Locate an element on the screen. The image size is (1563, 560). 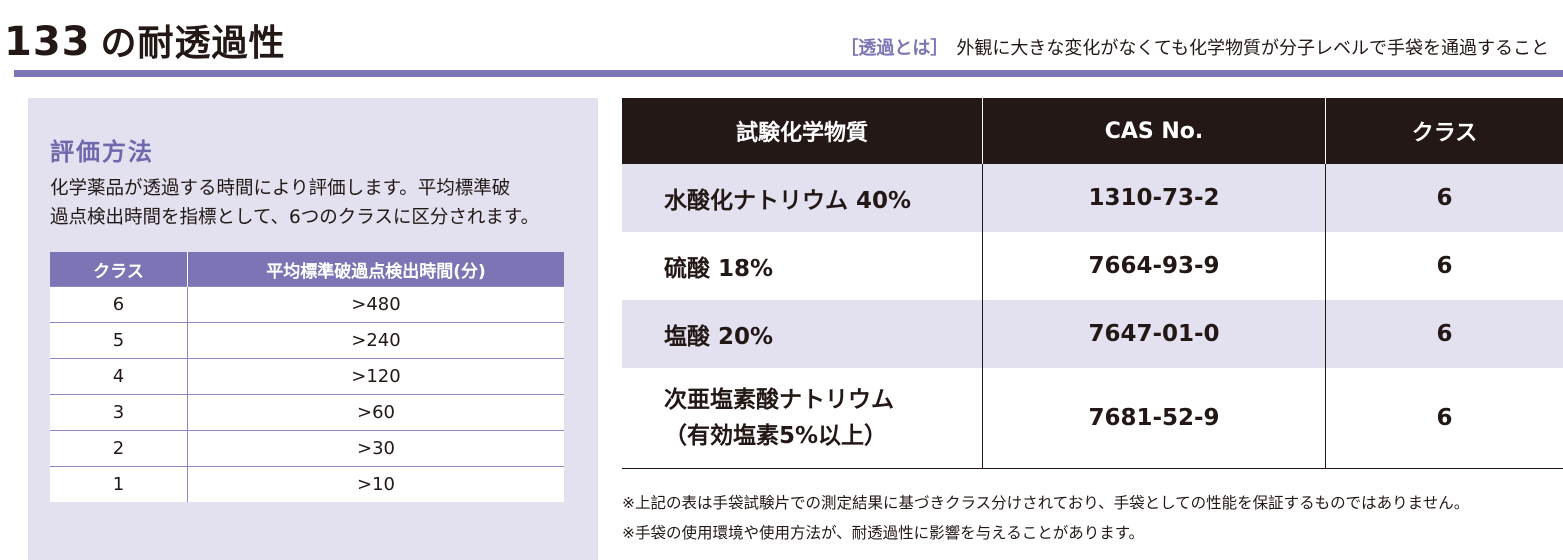
column-header-cas: CAS No. is located at coordinates (1154, 131).